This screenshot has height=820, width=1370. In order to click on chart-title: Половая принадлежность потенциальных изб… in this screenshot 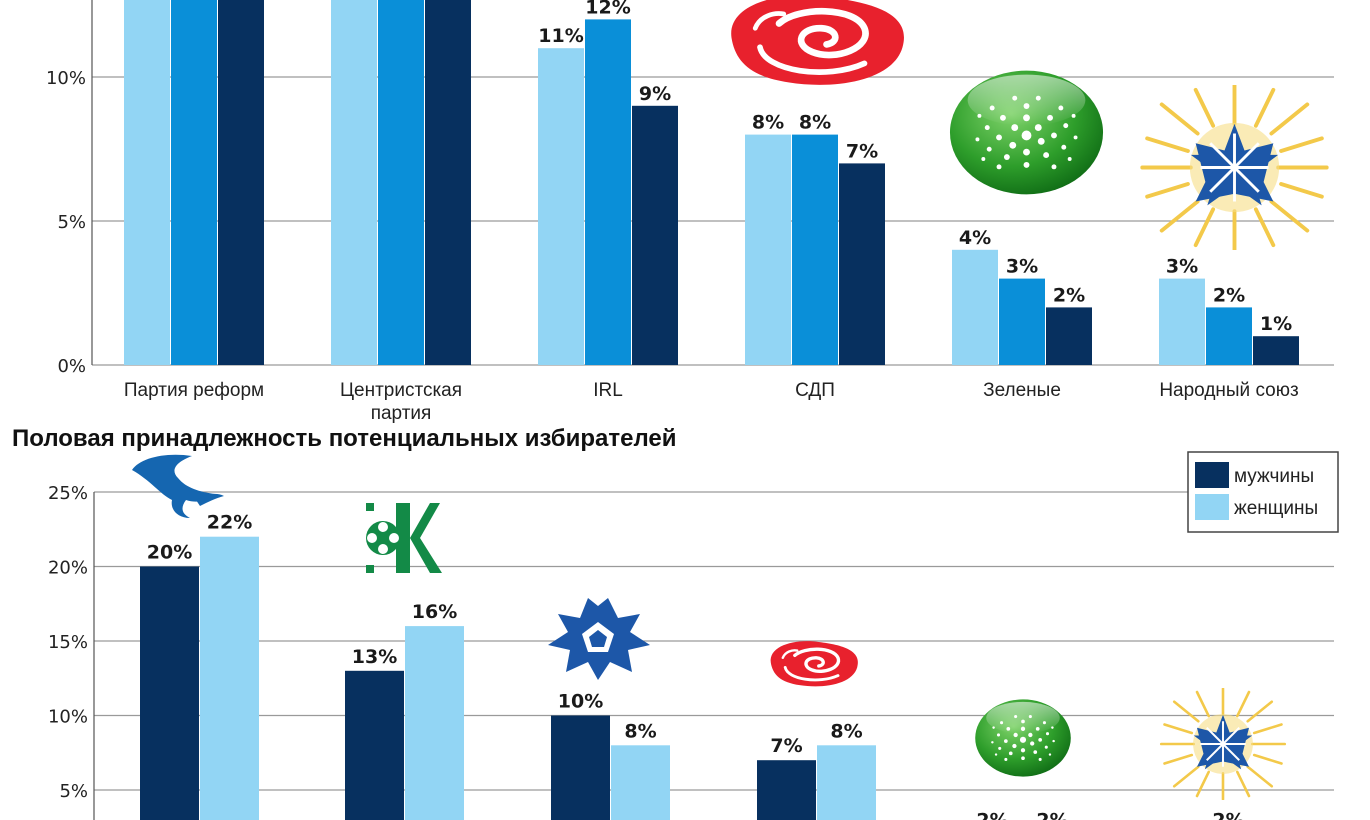, I will do `click(344, 438)`.